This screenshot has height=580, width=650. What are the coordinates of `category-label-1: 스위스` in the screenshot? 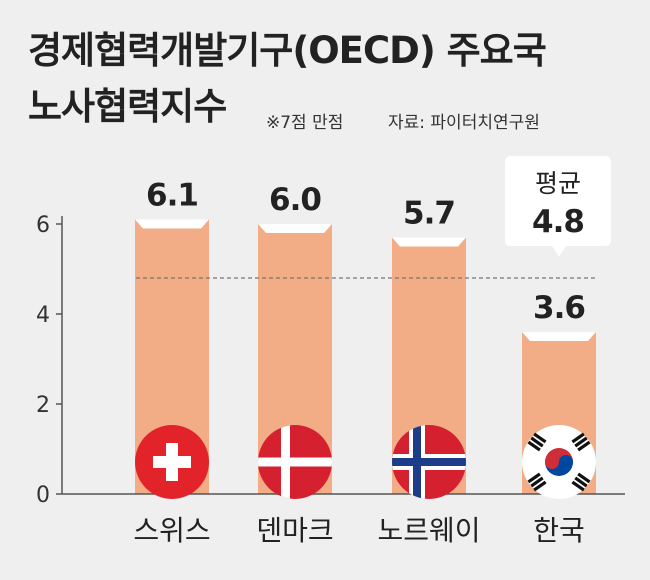 It's located at (171, 530).